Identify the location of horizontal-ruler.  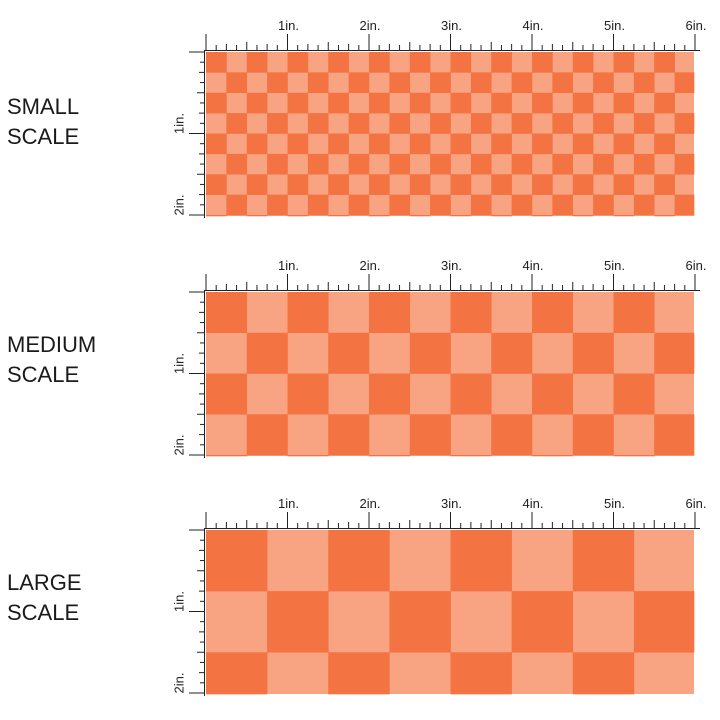
(452, 520).